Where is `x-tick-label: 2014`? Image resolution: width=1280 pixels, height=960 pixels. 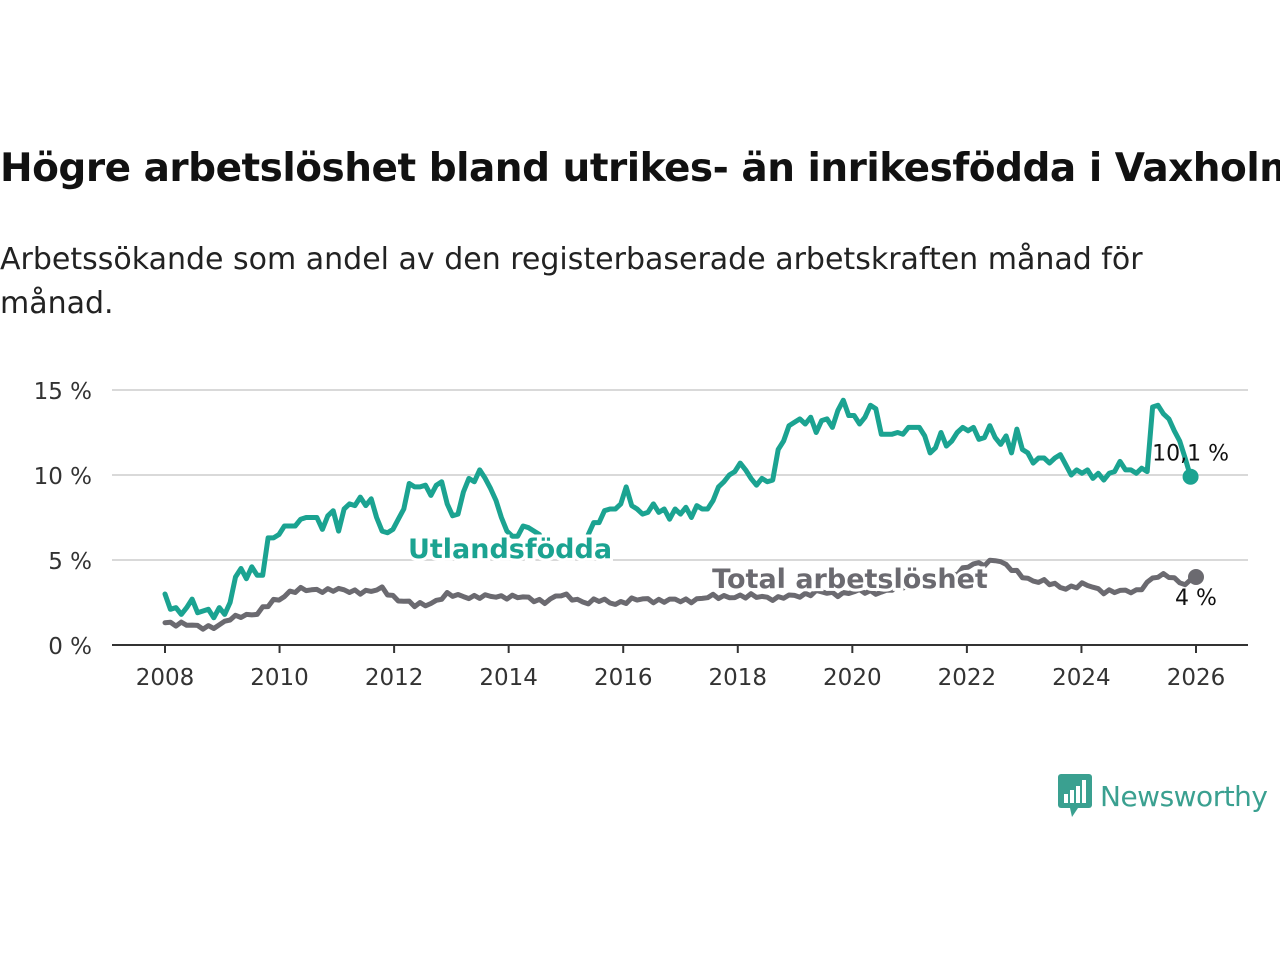 x-tick-label: 2014 is located at coordinates (508, 678).